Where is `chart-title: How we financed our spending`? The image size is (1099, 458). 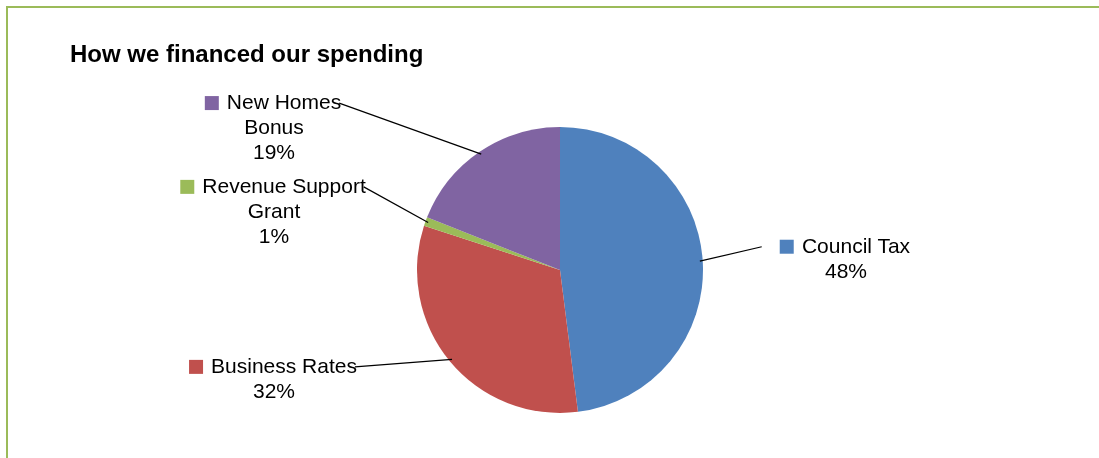
chart-title: How we financed our spending is located at coordinates (247, 54).